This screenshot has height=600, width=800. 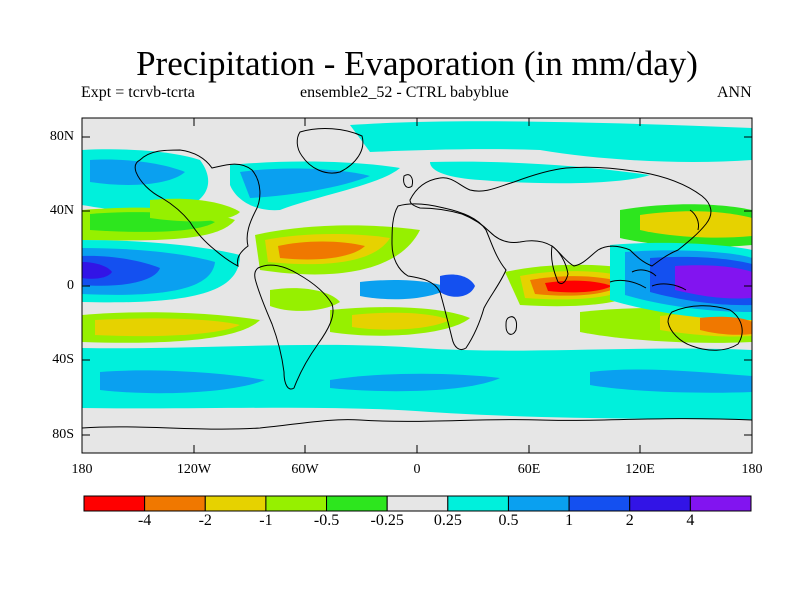 I want to click on central-pacific-dblue, so click(x=121, y=270).